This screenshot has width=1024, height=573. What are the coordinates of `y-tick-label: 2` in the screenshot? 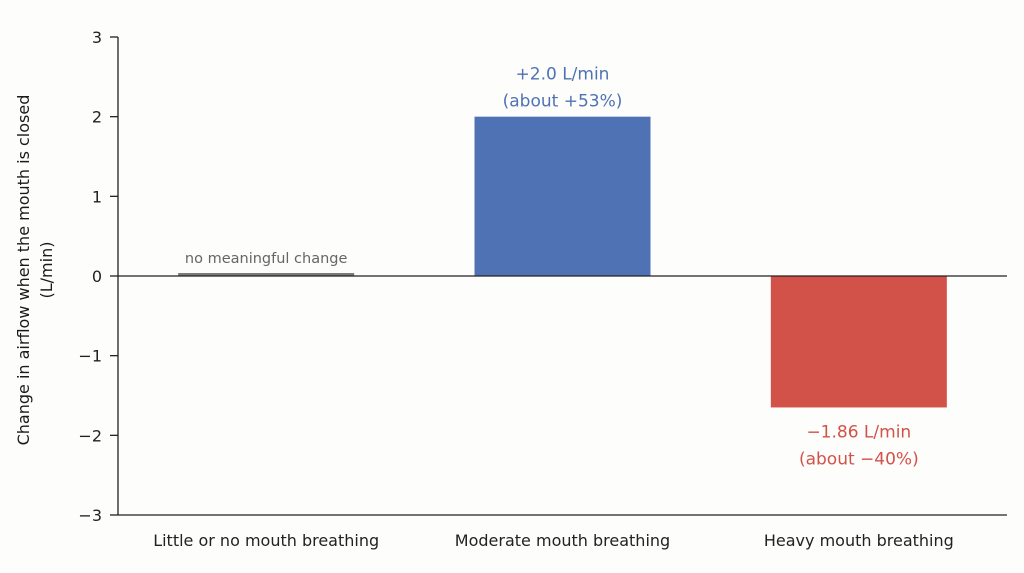 It's located at (97, 117).